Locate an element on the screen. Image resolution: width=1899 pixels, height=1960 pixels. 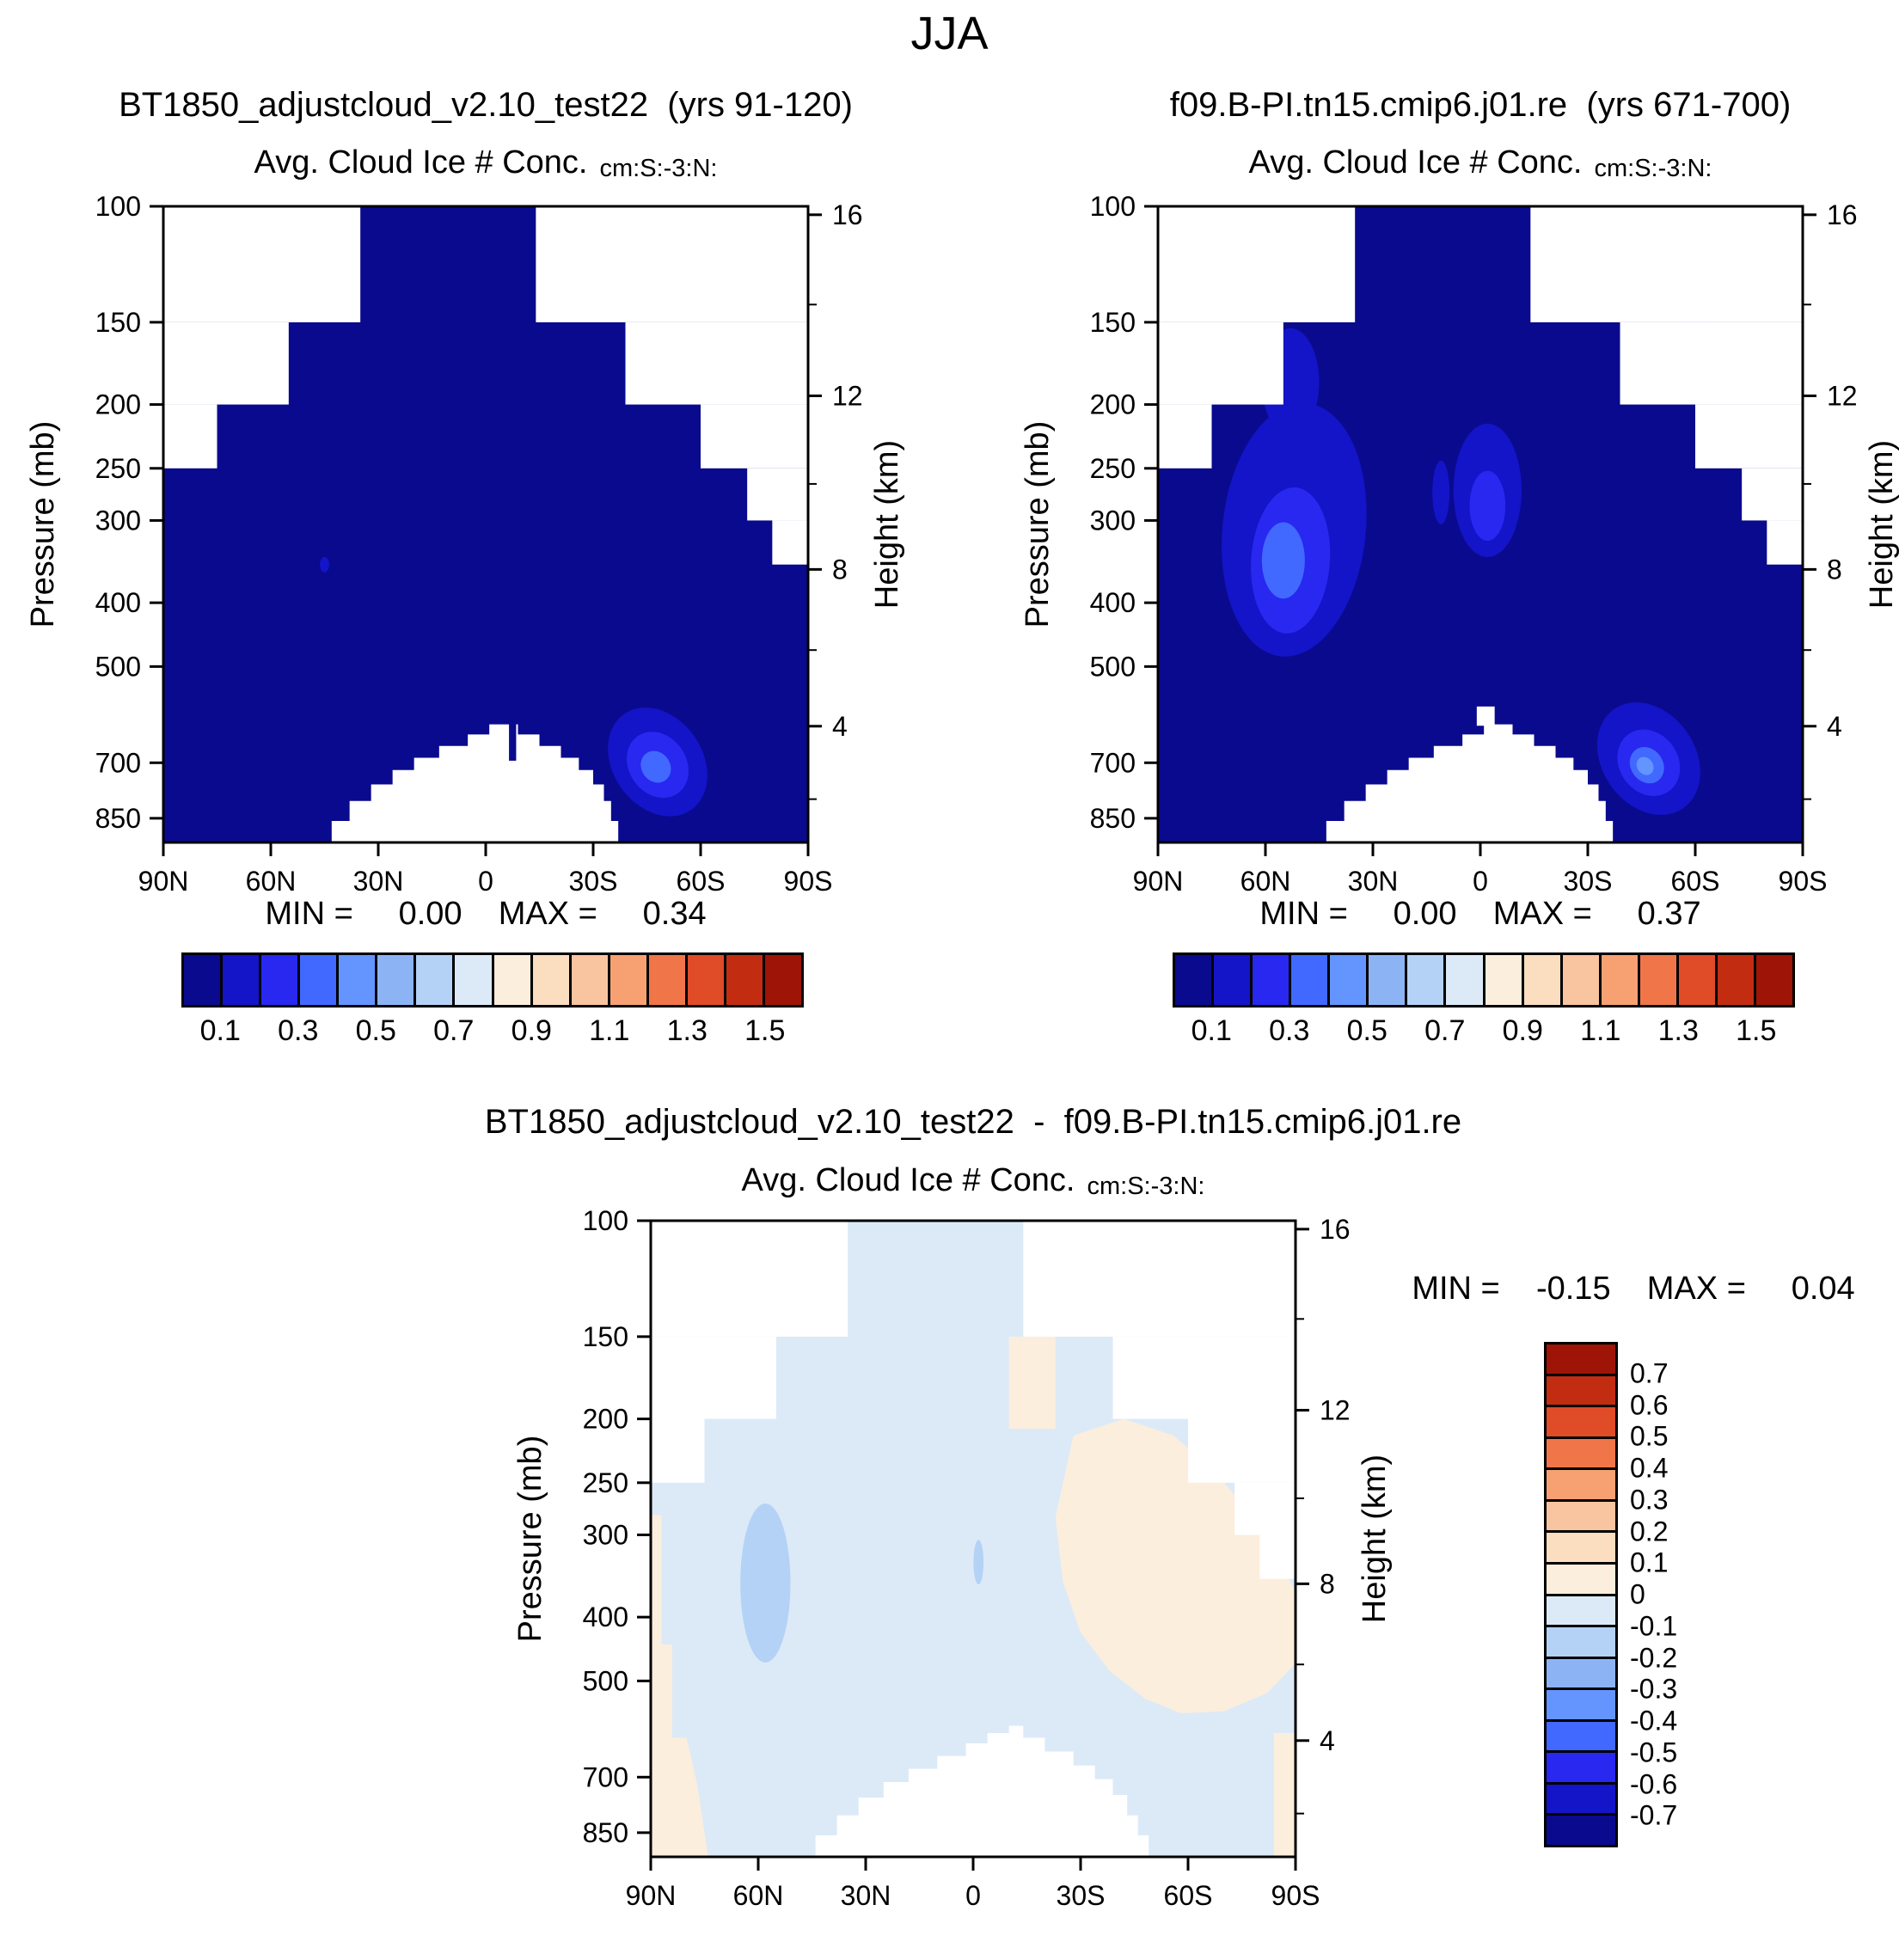
pressure-tick-label: 250 is located at coordinates (605, 1482).